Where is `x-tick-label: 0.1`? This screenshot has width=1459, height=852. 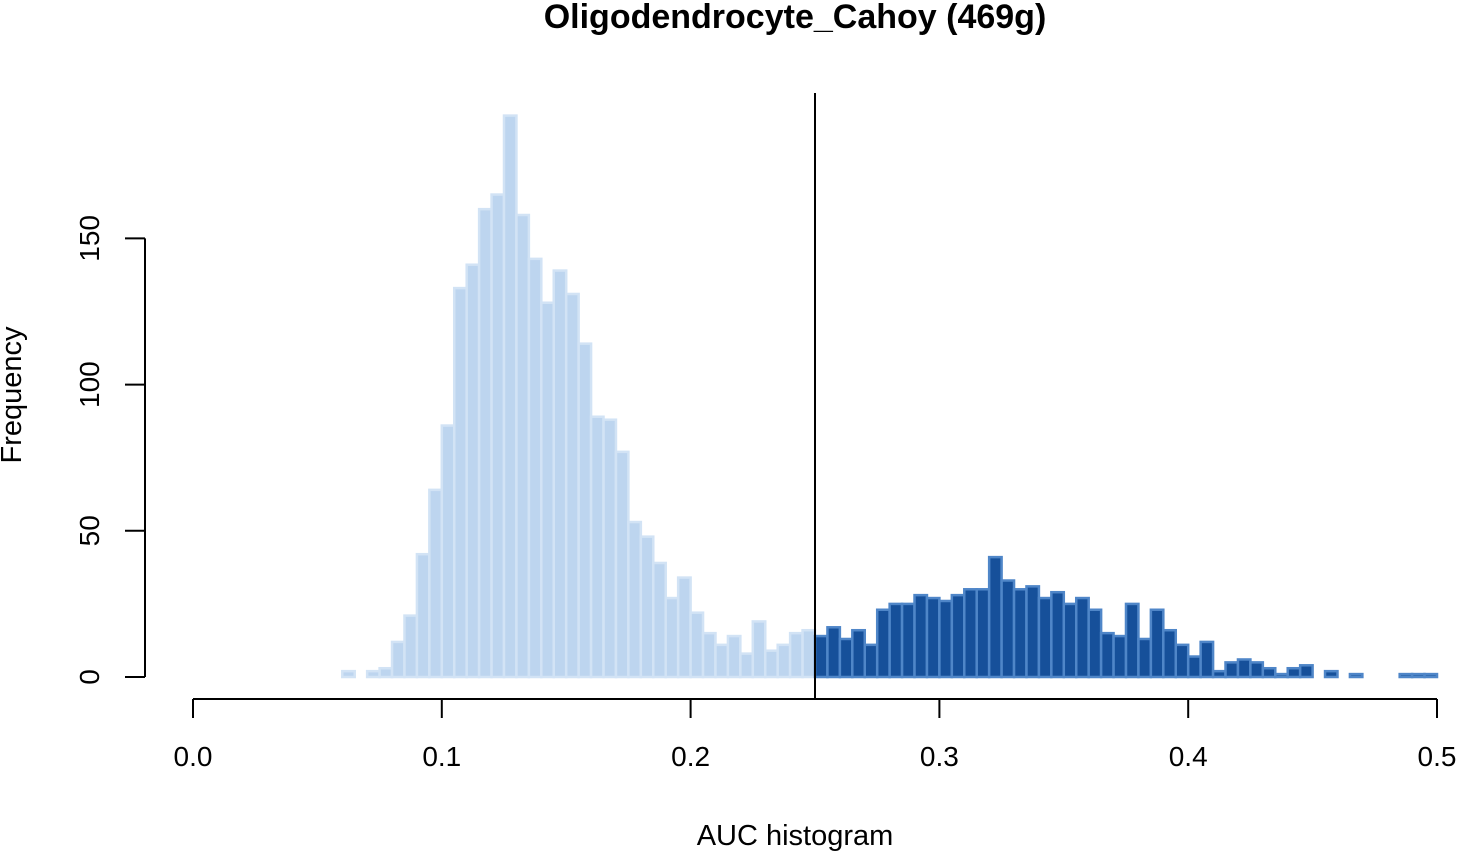
x-tick-label: 0.1 is located at coordinates (441, 756).